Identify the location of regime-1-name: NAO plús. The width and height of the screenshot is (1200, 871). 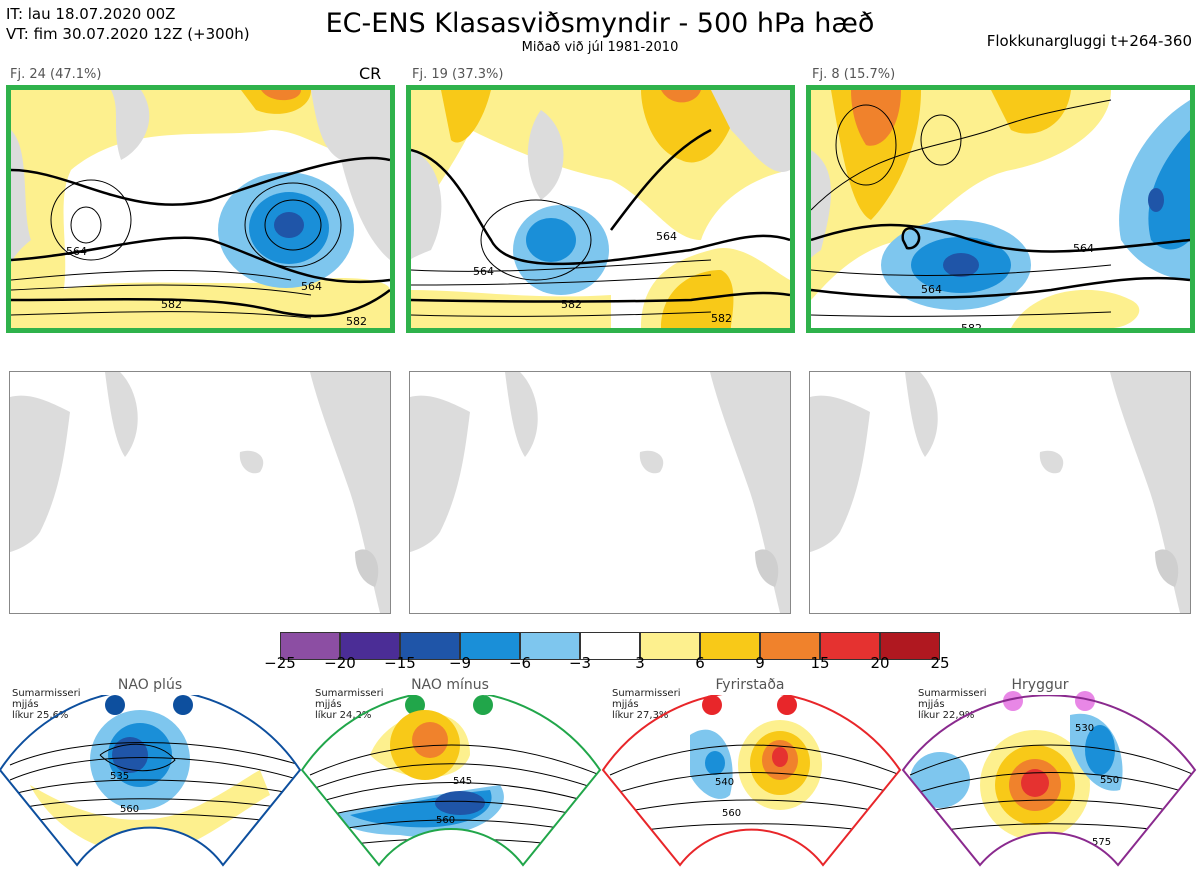
(150, 685).